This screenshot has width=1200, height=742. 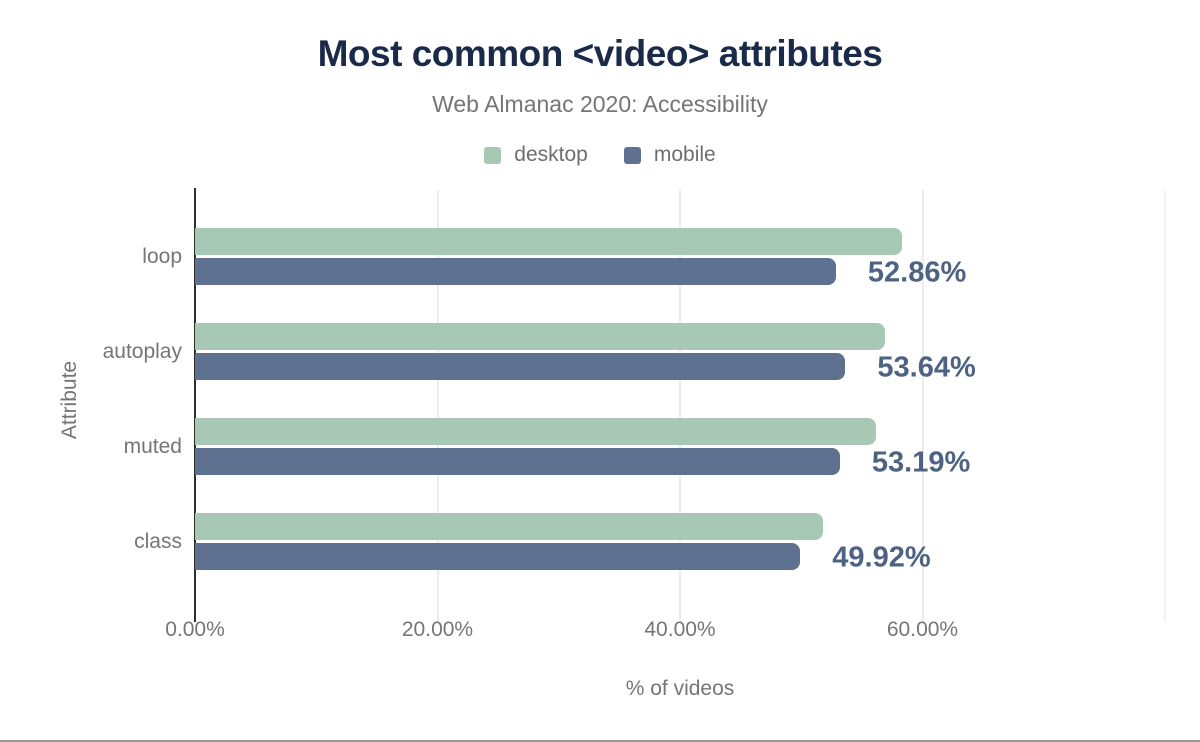 What do you see at coordinates (162, 256) in the screenshot?
I see `category-label-loop: loop` at bounding box center [162, 256].